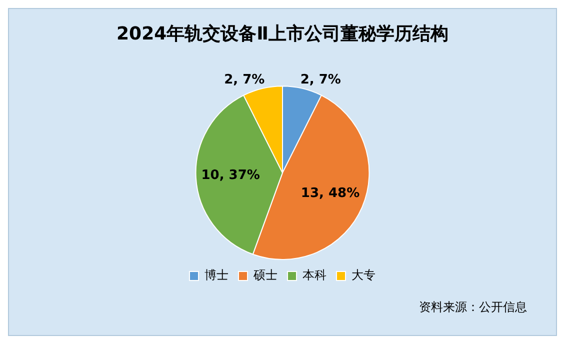 This screenshot has height=344, width=565. I want to click on text: 资料来源：公开信息, so click(473, 307).